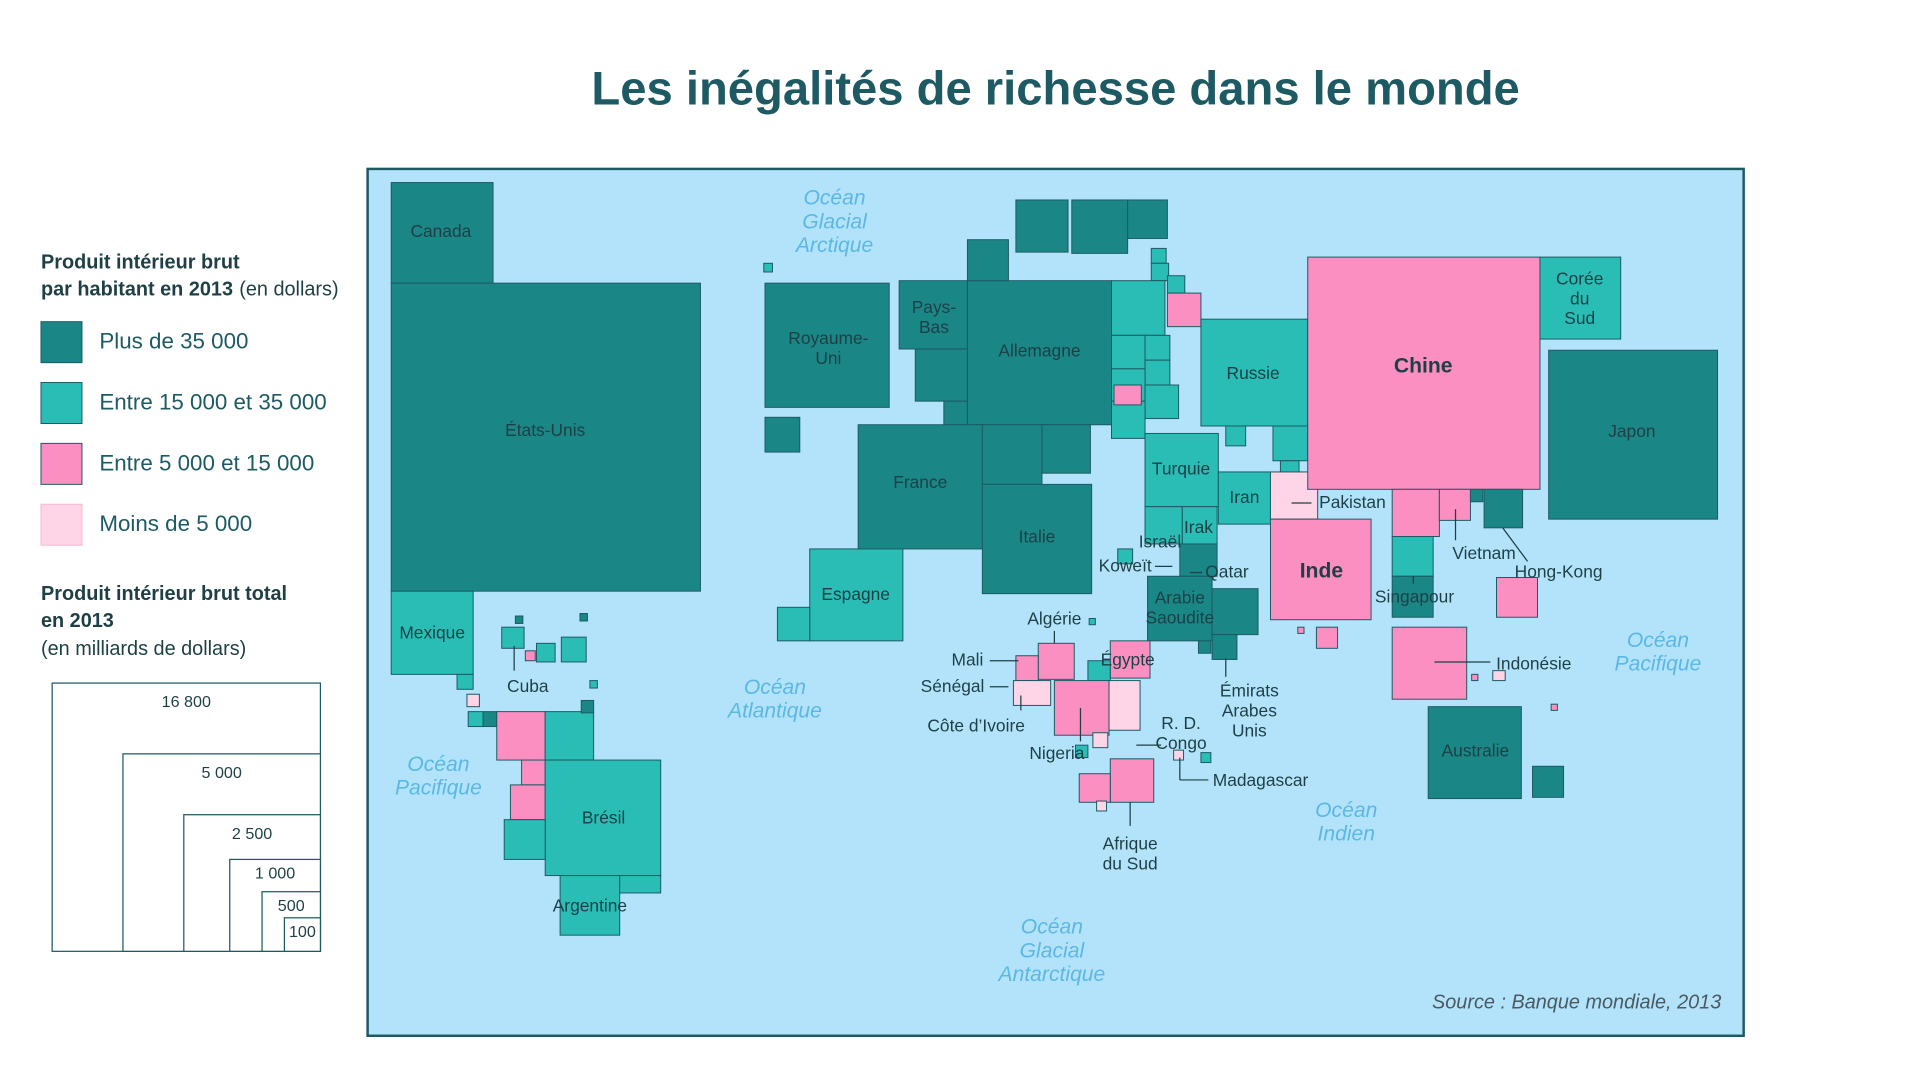 The image size is (1920, 1080). Describe the element at coordinates (1130, 843) in the screenshot. I see `country-label-line: Afrique` at that location.